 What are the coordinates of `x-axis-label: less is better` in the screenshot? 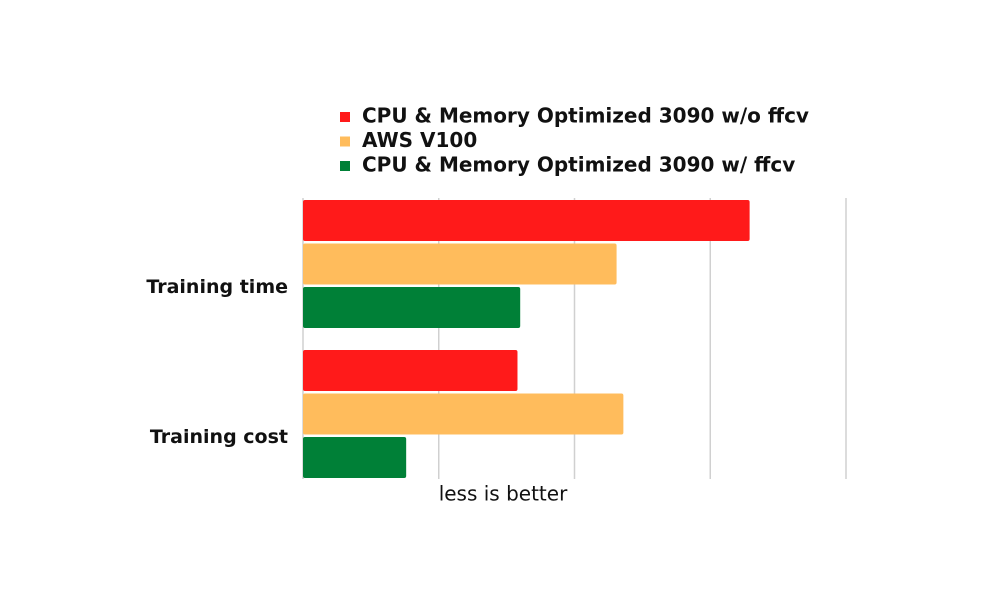 It's located at (503, 494).